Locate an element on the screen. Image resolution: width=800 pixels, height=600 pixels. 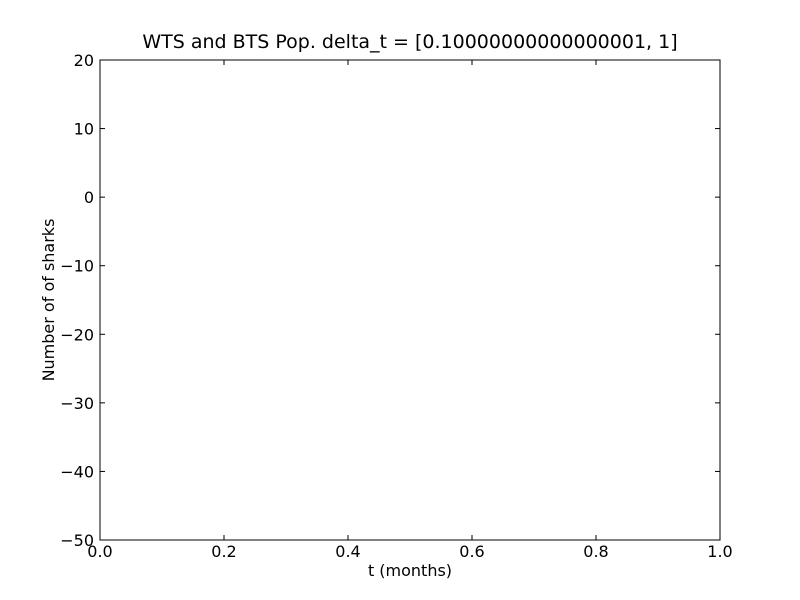
y-tick-label: −20 is located at coordinates (77, 334).